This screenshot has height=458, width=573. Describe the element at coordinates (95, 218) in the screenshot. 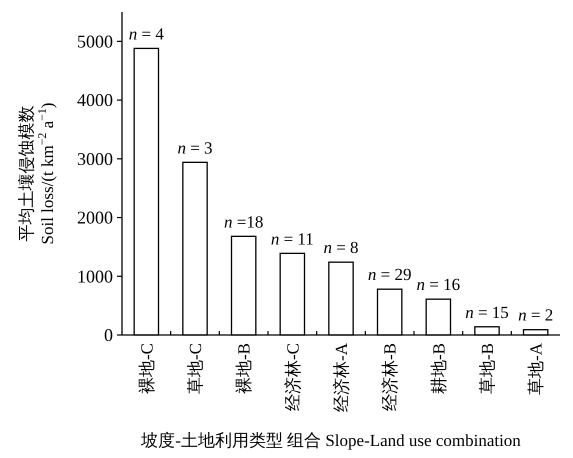

I see `y-tick-label: 2000` at that location.